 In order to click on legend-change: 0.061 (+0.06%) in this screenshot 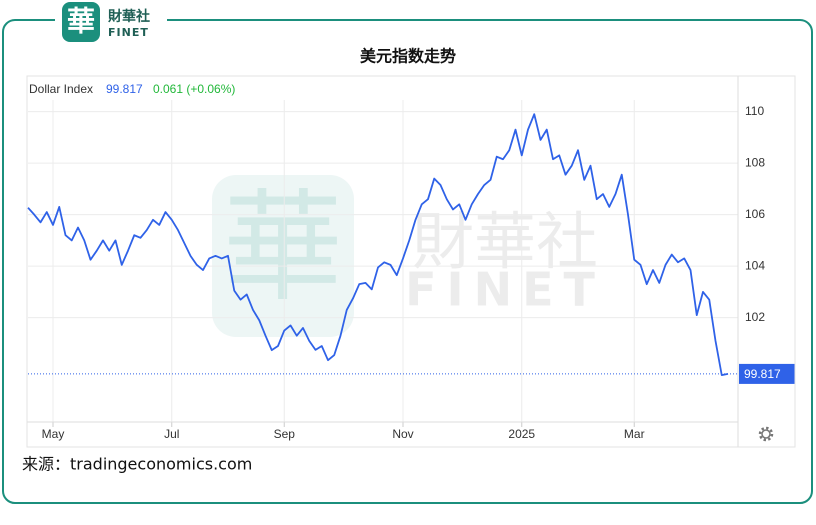, I will do `click(194, 89)`.